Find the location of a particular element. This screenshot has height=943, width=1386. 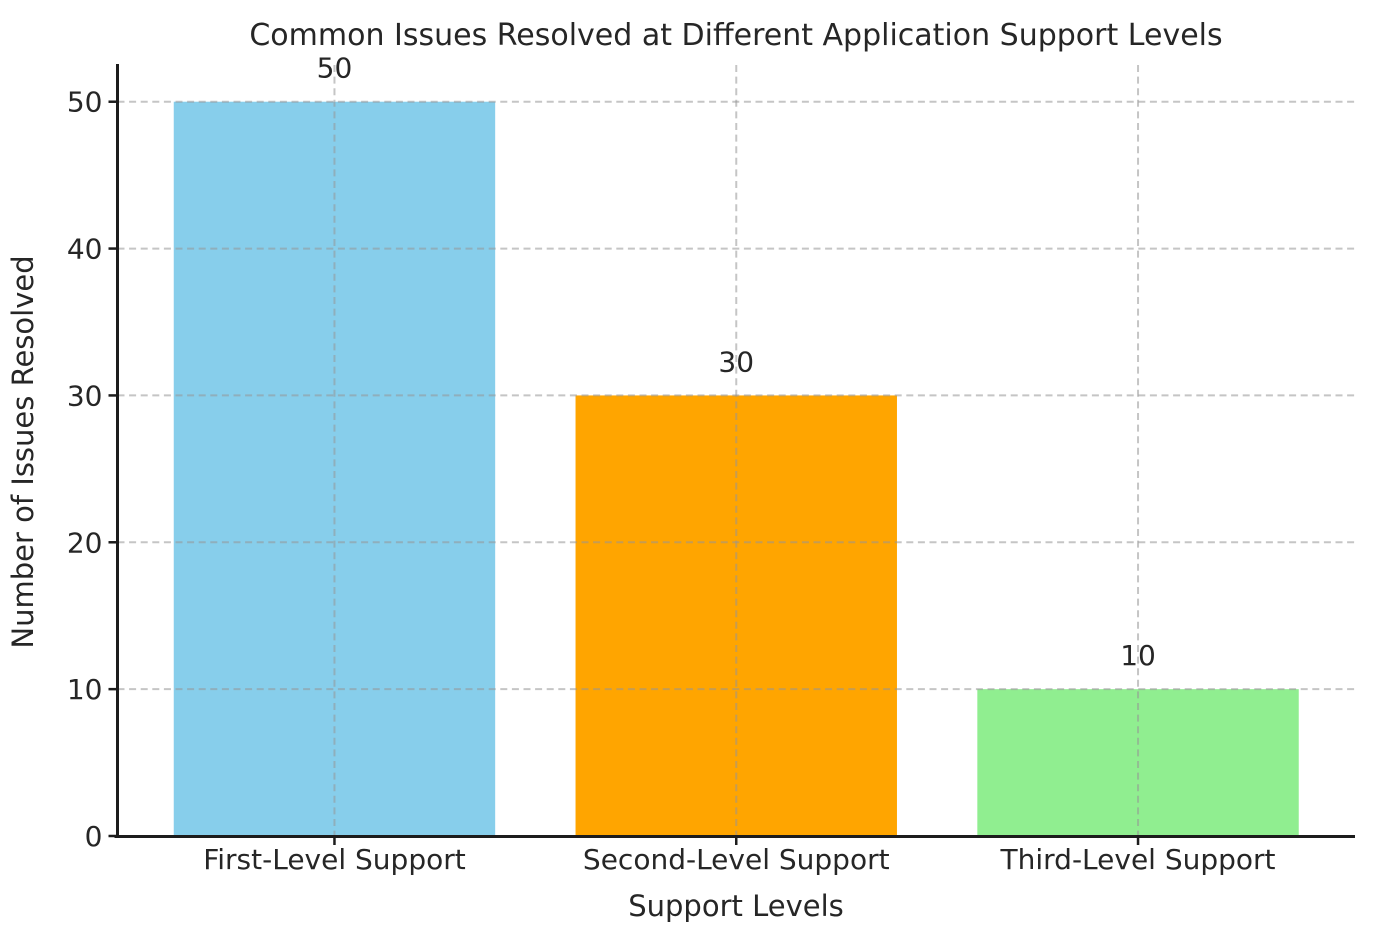

x-tick-label: First-Level Support is located at coordinates (334, 859).